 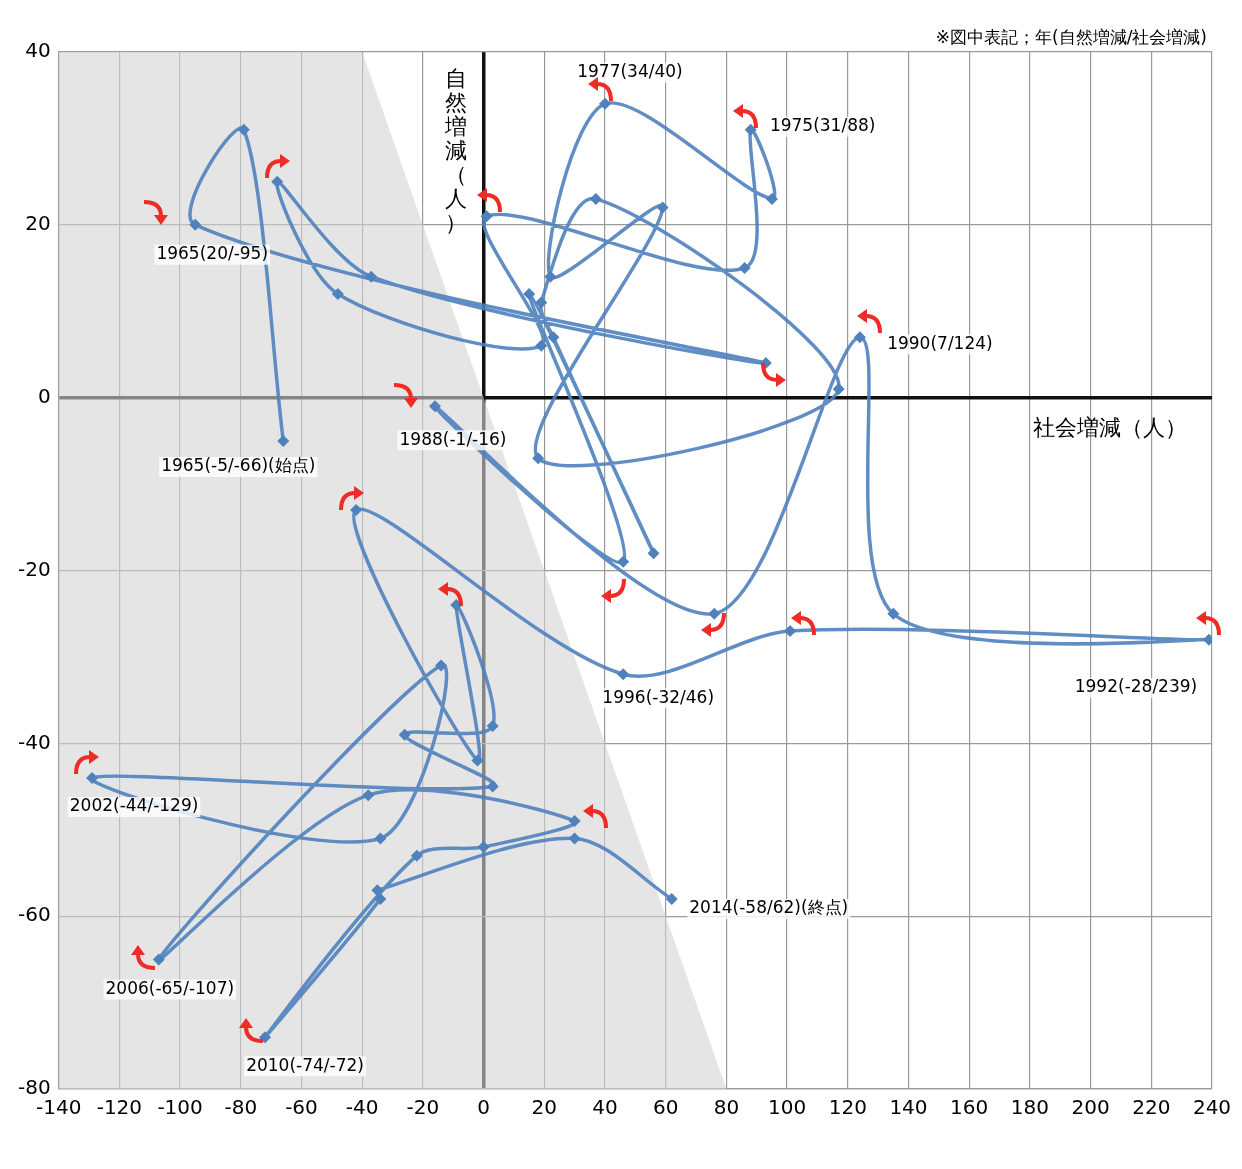 I want to click on x-tick-label: -80, so click(x=241, y=1107).